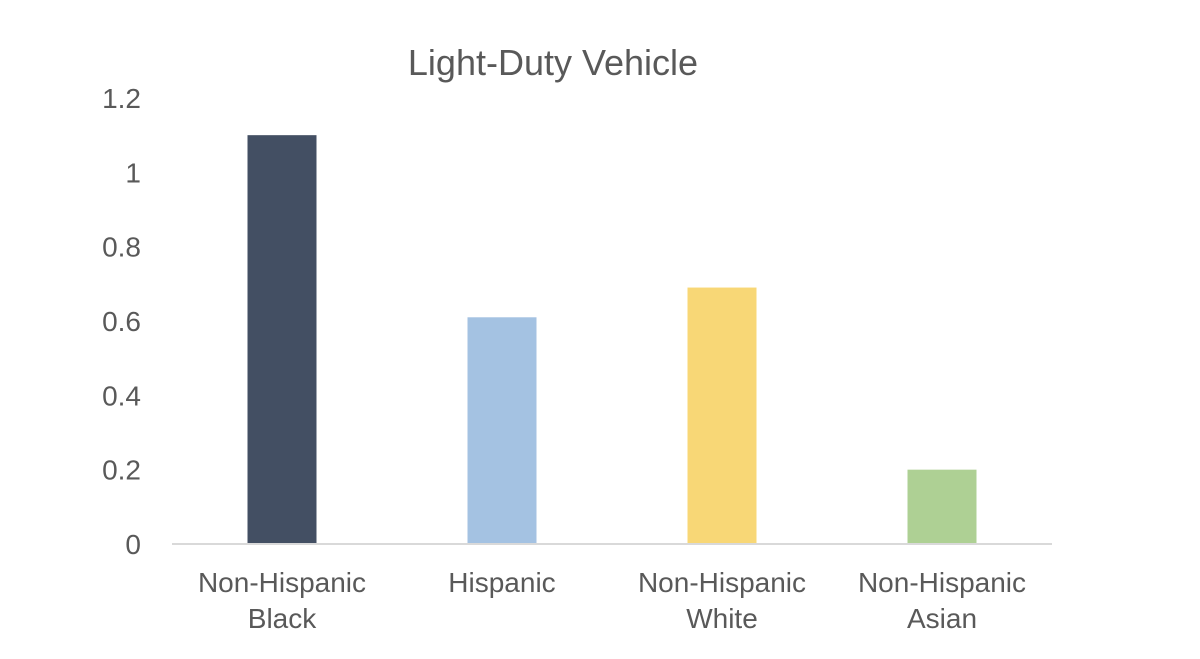  I want to click on y-tick-label: 0.6, so click(121, 321).